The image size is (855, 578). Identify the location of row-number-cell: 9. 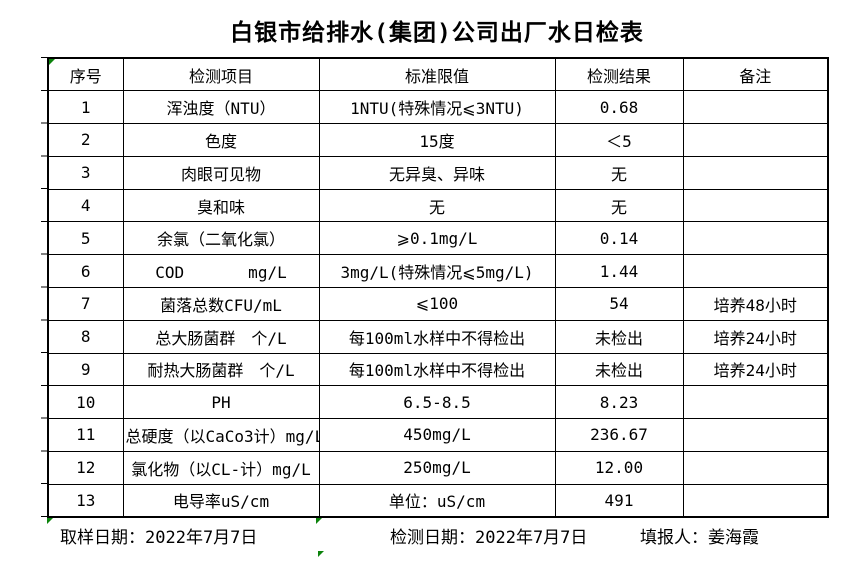
(85, 369).